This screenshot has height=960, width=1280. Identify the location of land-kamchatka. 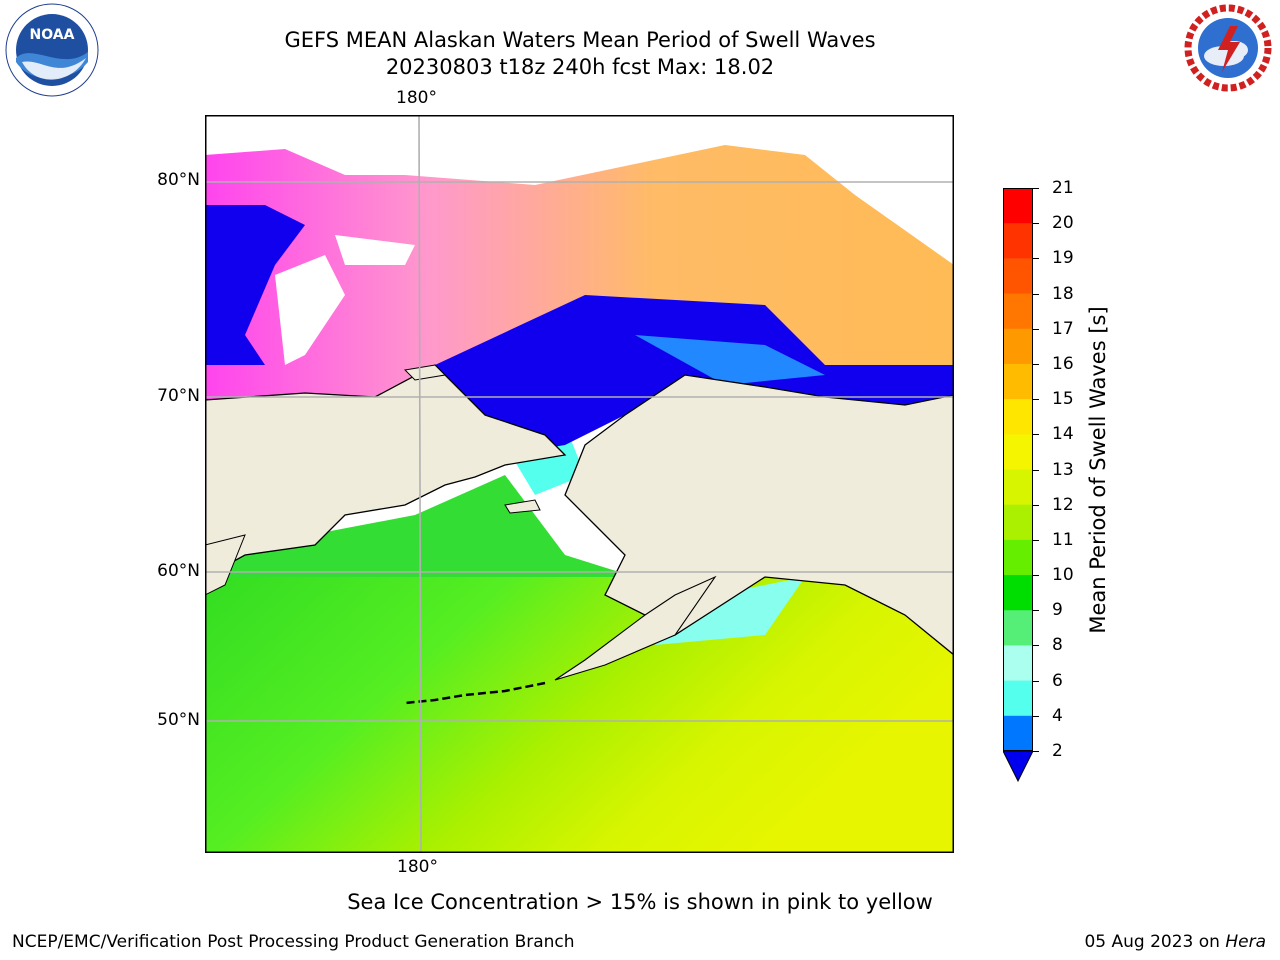
(225, 565).